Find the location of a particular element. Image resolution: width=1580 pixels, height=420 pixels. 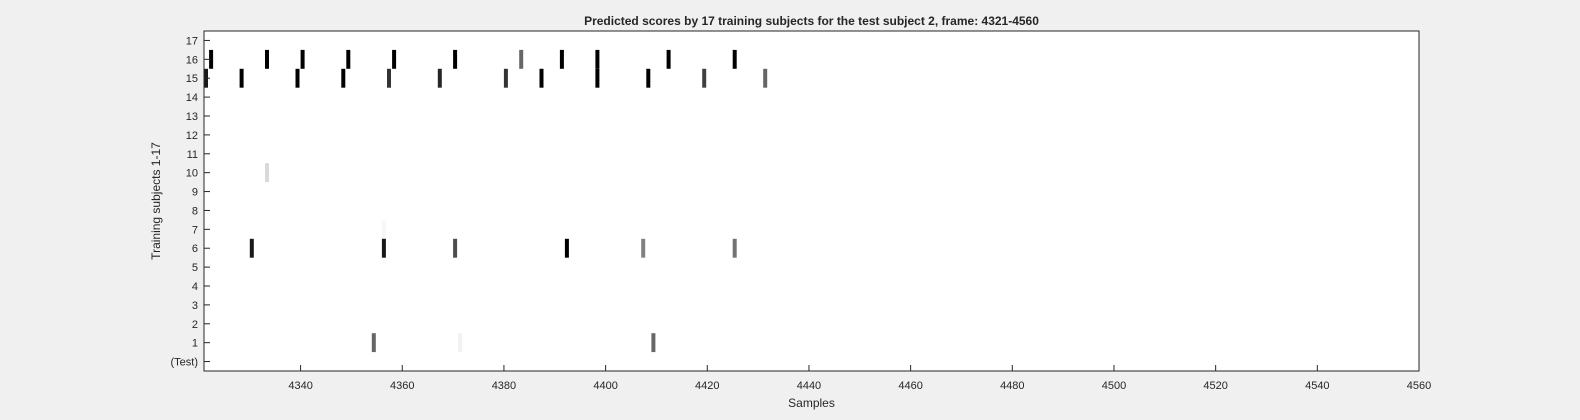

y-tick-label: 9 is located at coordinates (195, 193).